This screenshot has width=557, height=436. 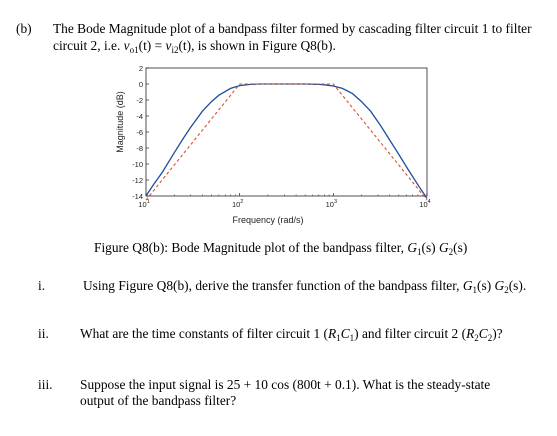 What do you see at coordinates (430, 247) in the screenshot?
I see `caption-s1: (s)` at bounding box center [430, 247].